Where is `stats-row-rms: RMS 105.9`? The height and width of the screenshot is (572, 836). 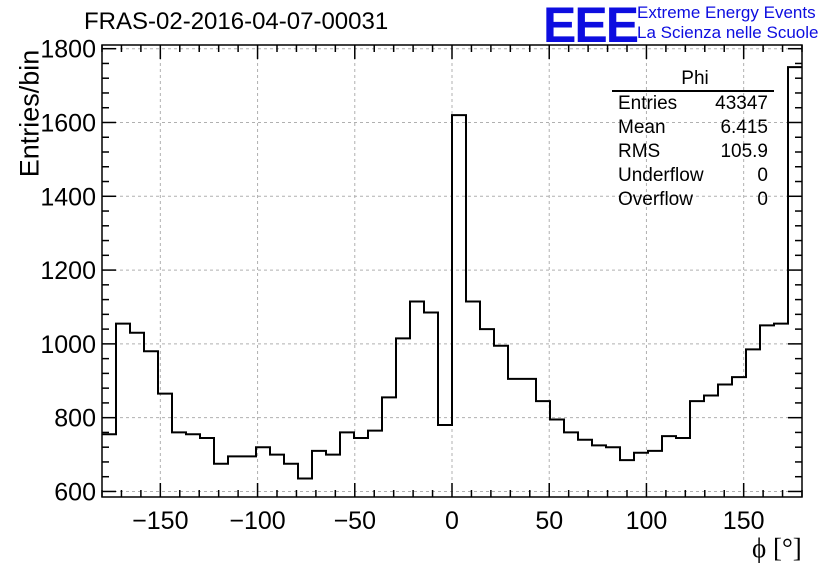
stats-row-rms: RMS 105.9 is located at coordinates (693, 152).